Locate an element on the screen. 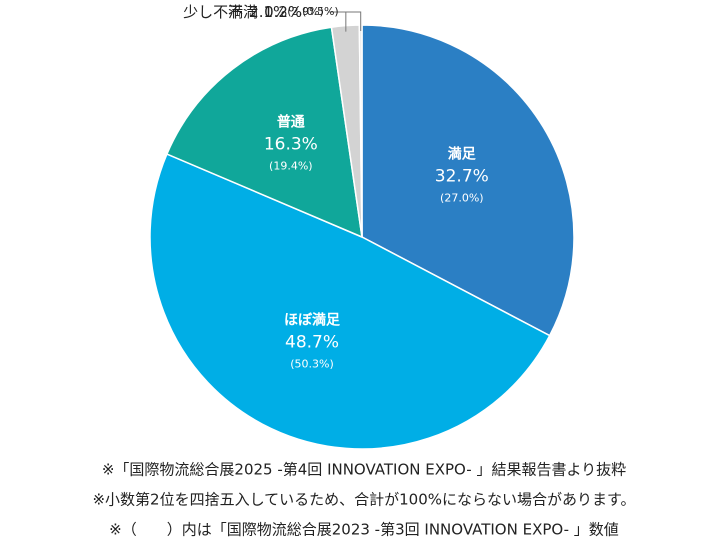  previous-value: (19.4%) is located at coordinates (291, 166).